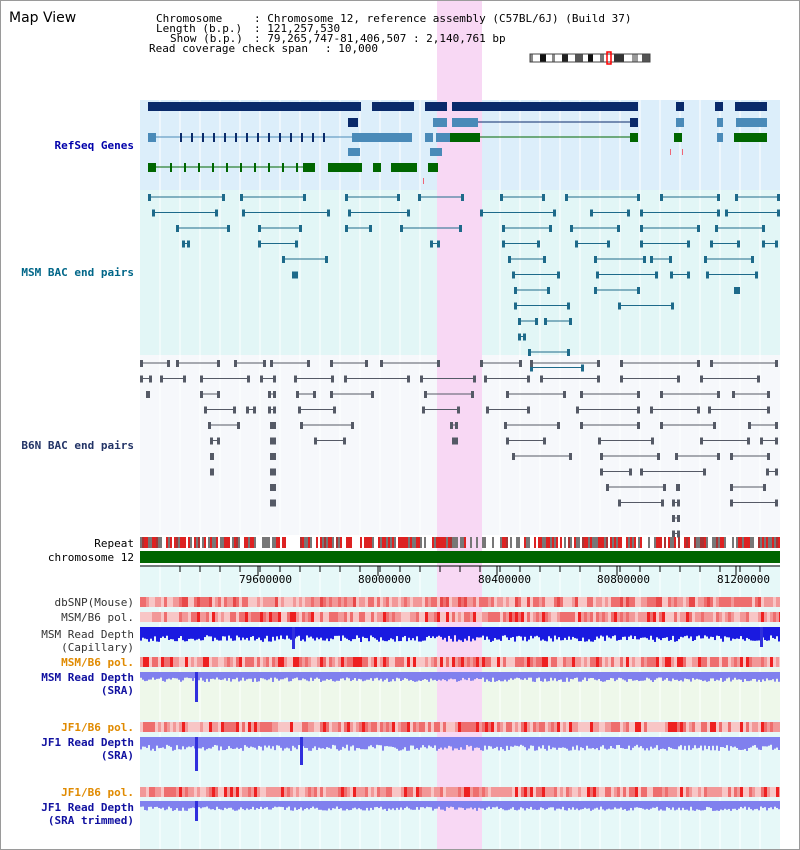 The height and width of the screenshot is (850, 800). Describe the element at coordinates (682, 152) in the screenshot. I see `gene-tick` at that location.